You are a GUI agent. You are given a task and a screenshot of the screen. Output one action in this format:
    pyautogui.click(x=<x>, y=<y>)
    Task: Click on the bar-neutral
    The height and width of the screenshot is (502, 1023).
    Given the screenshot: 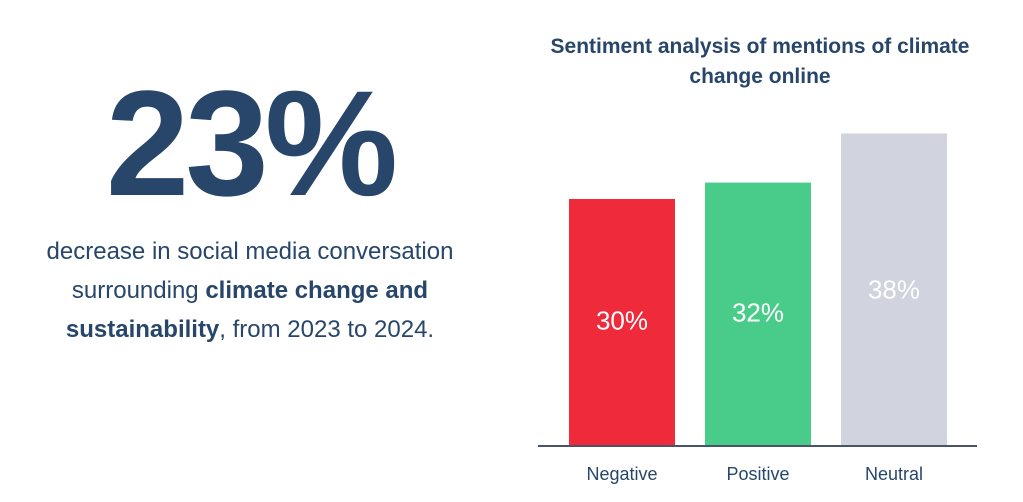 What is the action you would take?
    pyautogui.click(x=894, y=289)
    